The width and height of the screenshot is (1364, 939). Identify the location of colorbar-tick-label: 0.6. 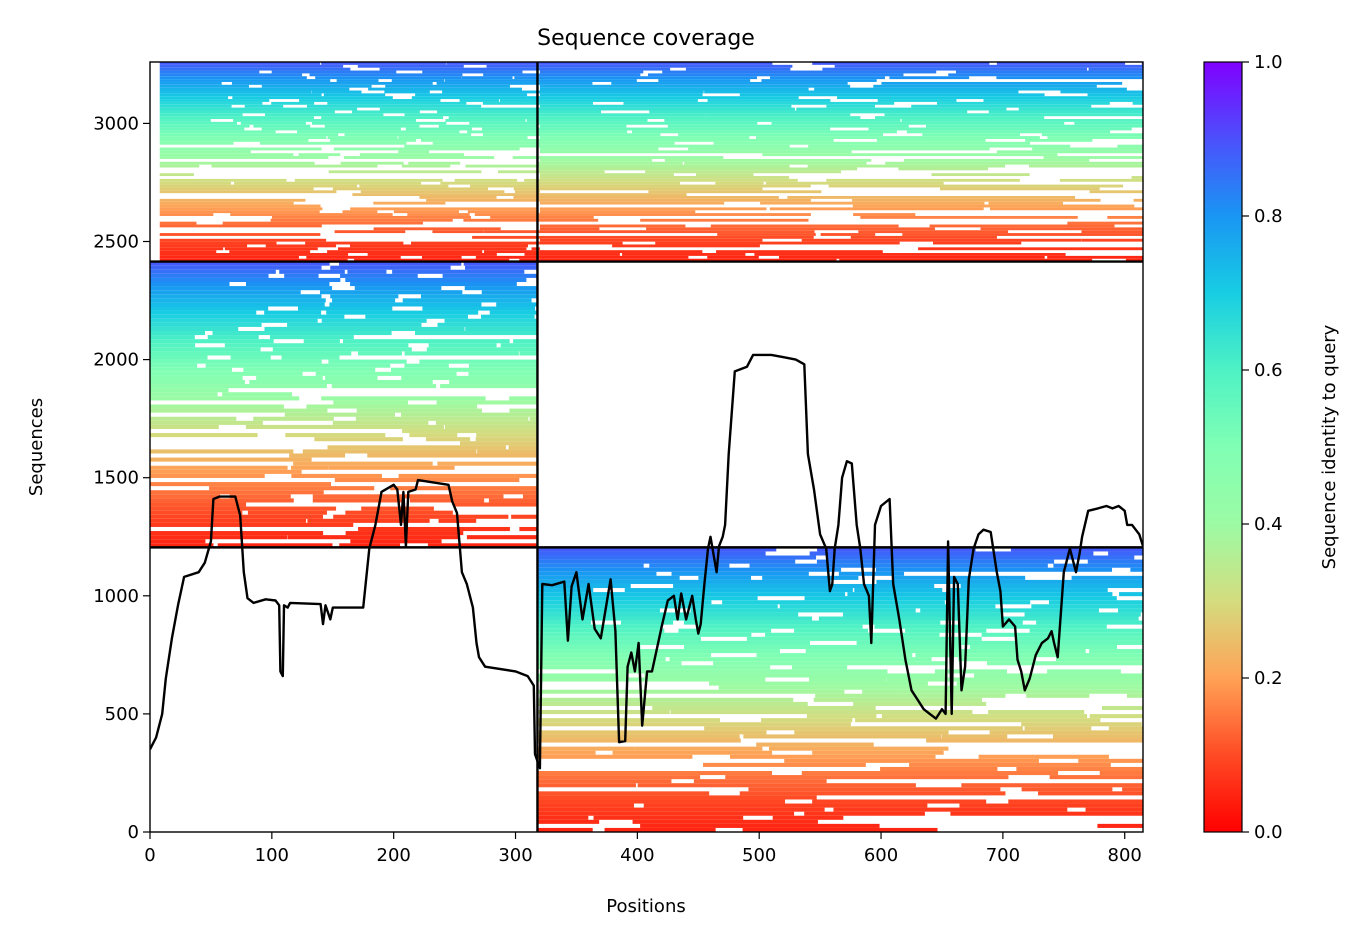
(1268, 370).